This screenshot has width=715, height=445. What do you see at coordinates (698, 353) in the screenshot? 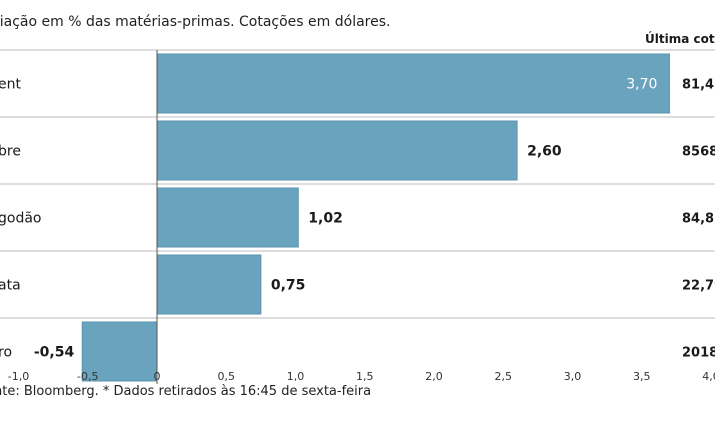
I see `last-quote-value: 2018,46` at bounding box center [698, 353].